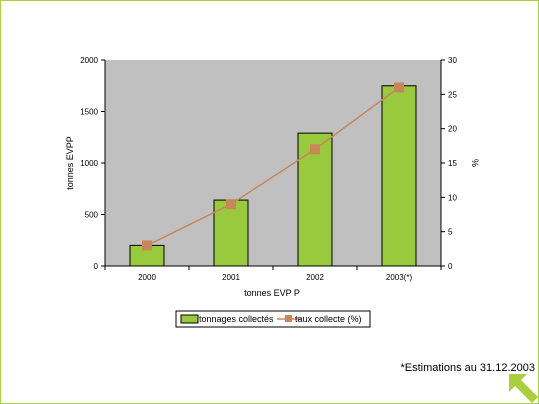 Image resolution: width=539 pixels, height=404 pixels. Describe the element at coordinates (315, 277) in the screenshot. I see `x-tick-label: 2002` at that location.